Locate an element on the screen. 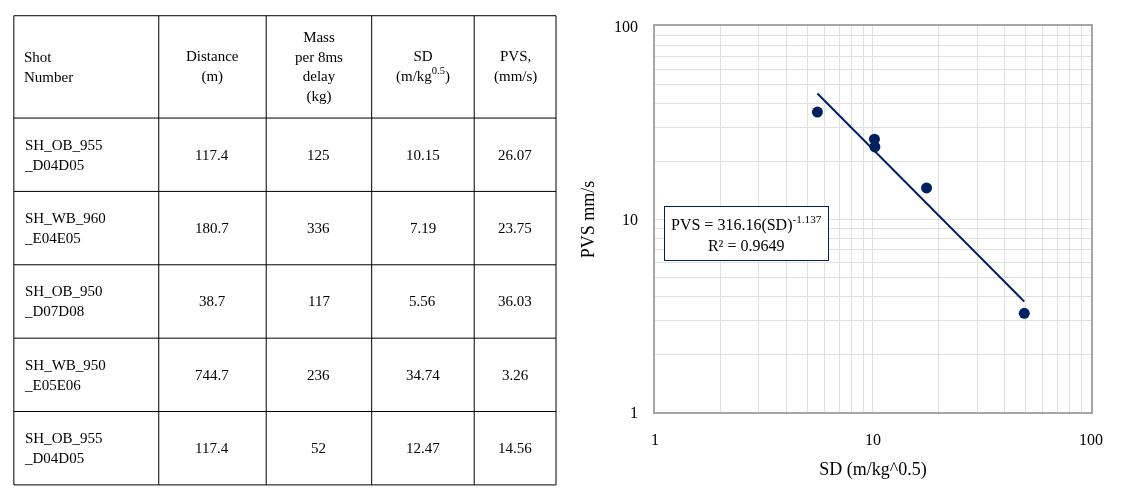  x-axis-title: SD (m/kg^0.5) is located at coordinates (873, 469).